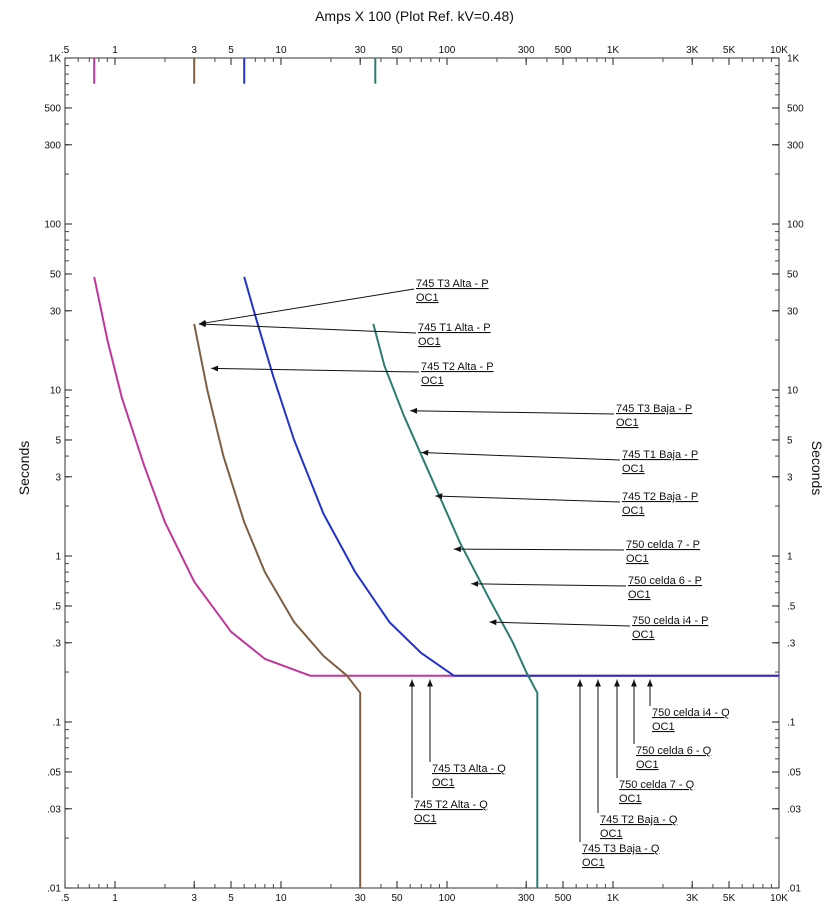  What do you see at coordinates (660, 497) in the screenshot?
I see `annotation-label: 745 T2 Baja - P` at bounding box center [660, 497].